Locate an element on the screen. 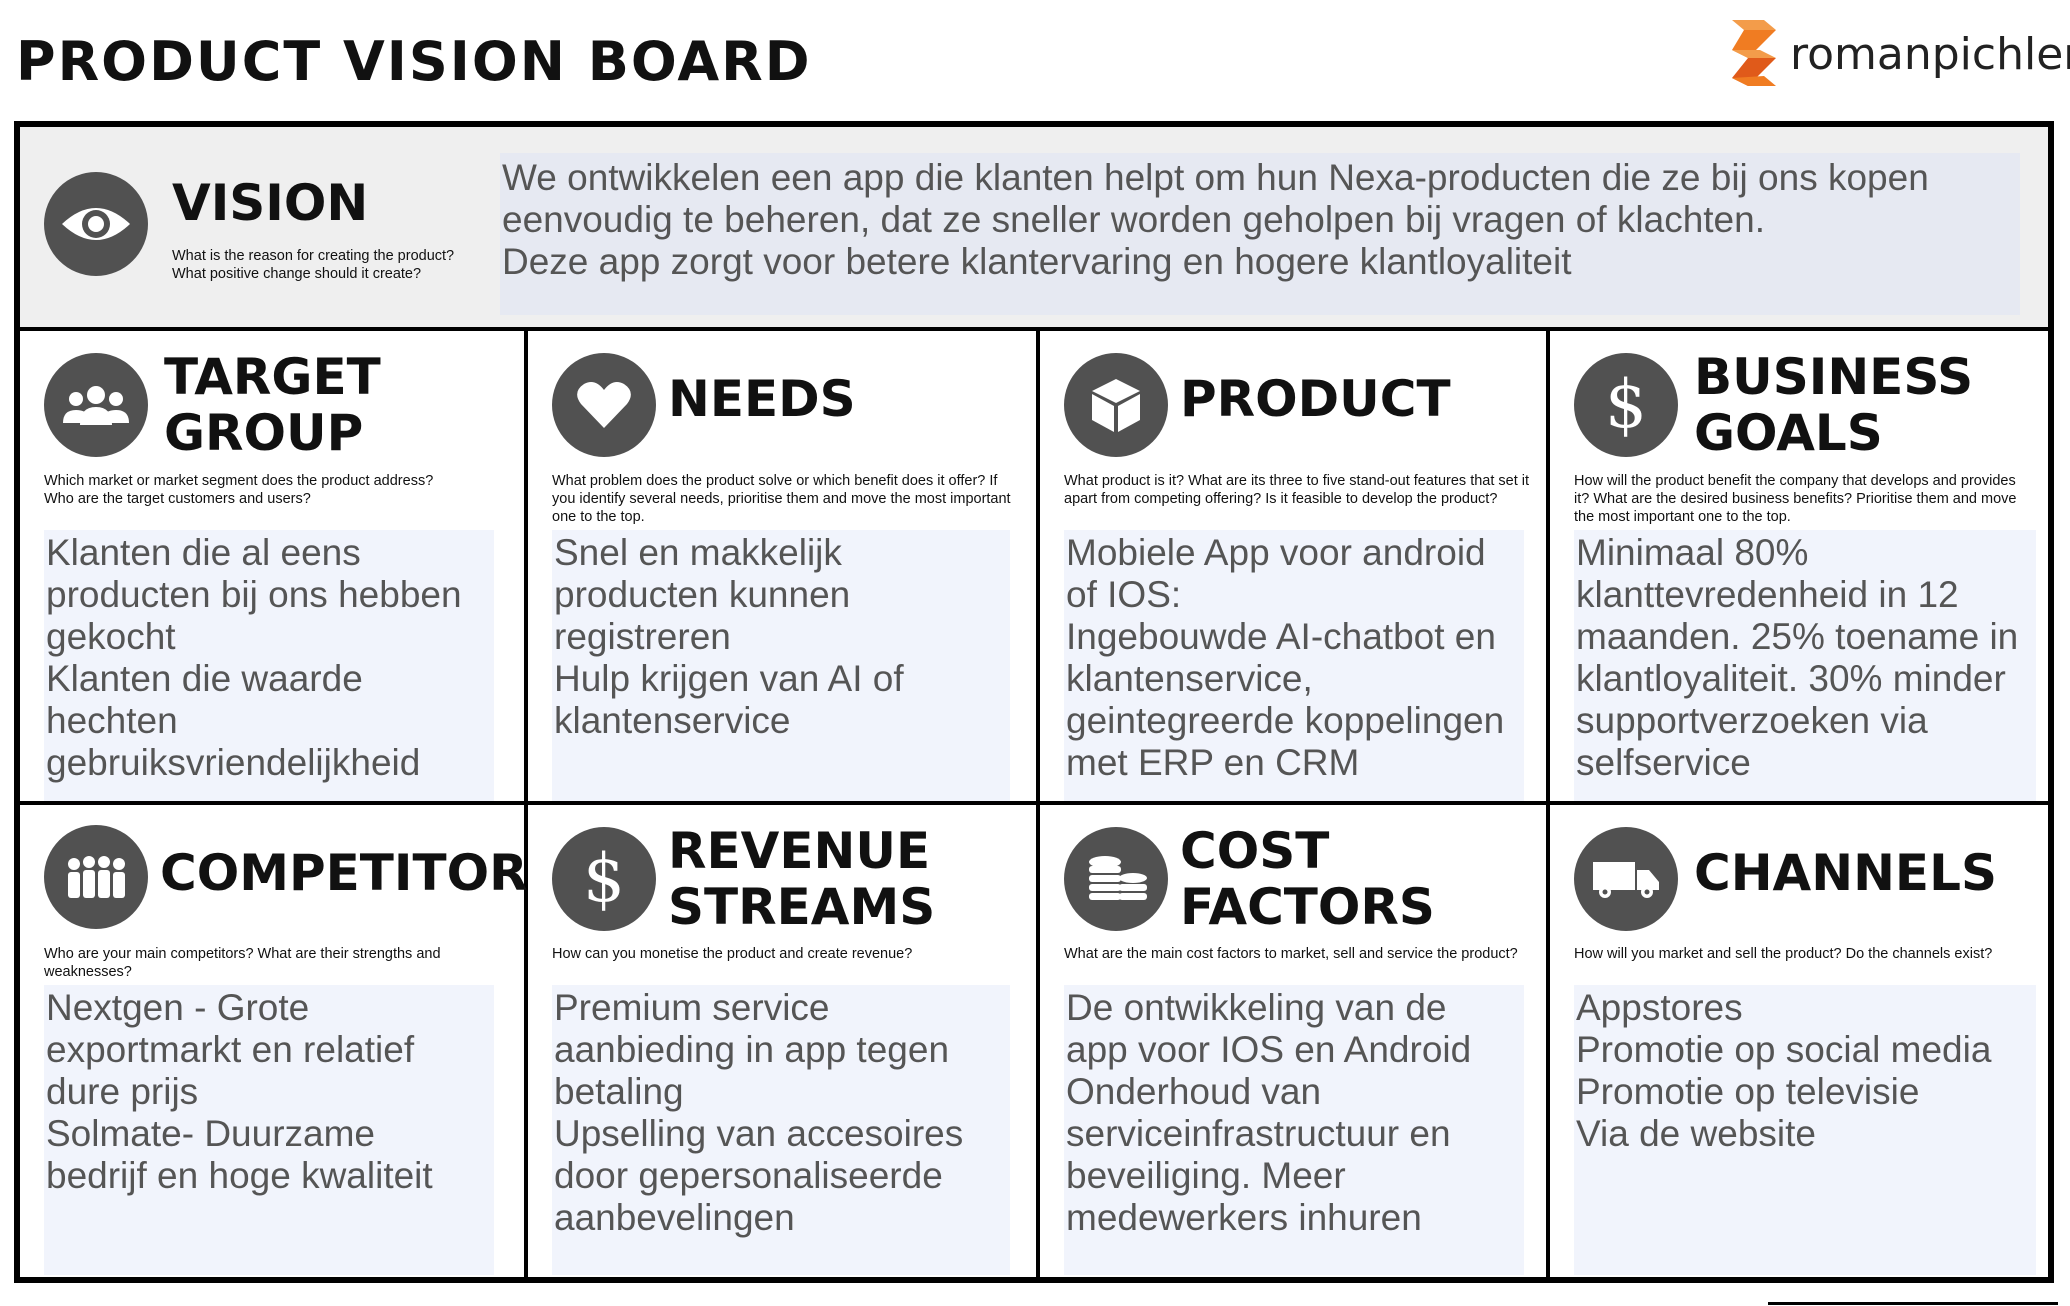 This screenshot has height=1306, width=2070. coins-icon is located at coordinates (1116, 879).